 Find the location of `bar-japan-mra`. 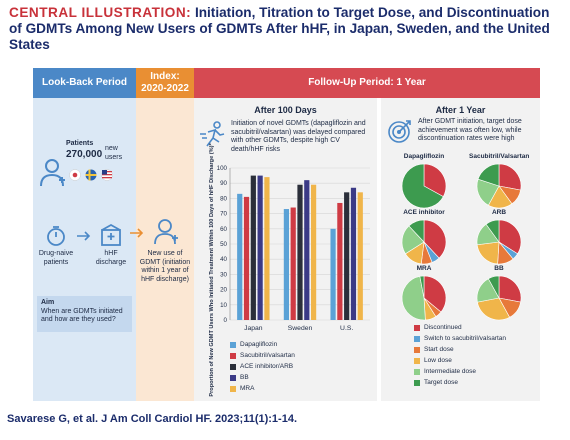

bar-japan-mra is located at coordinates (267, 248).